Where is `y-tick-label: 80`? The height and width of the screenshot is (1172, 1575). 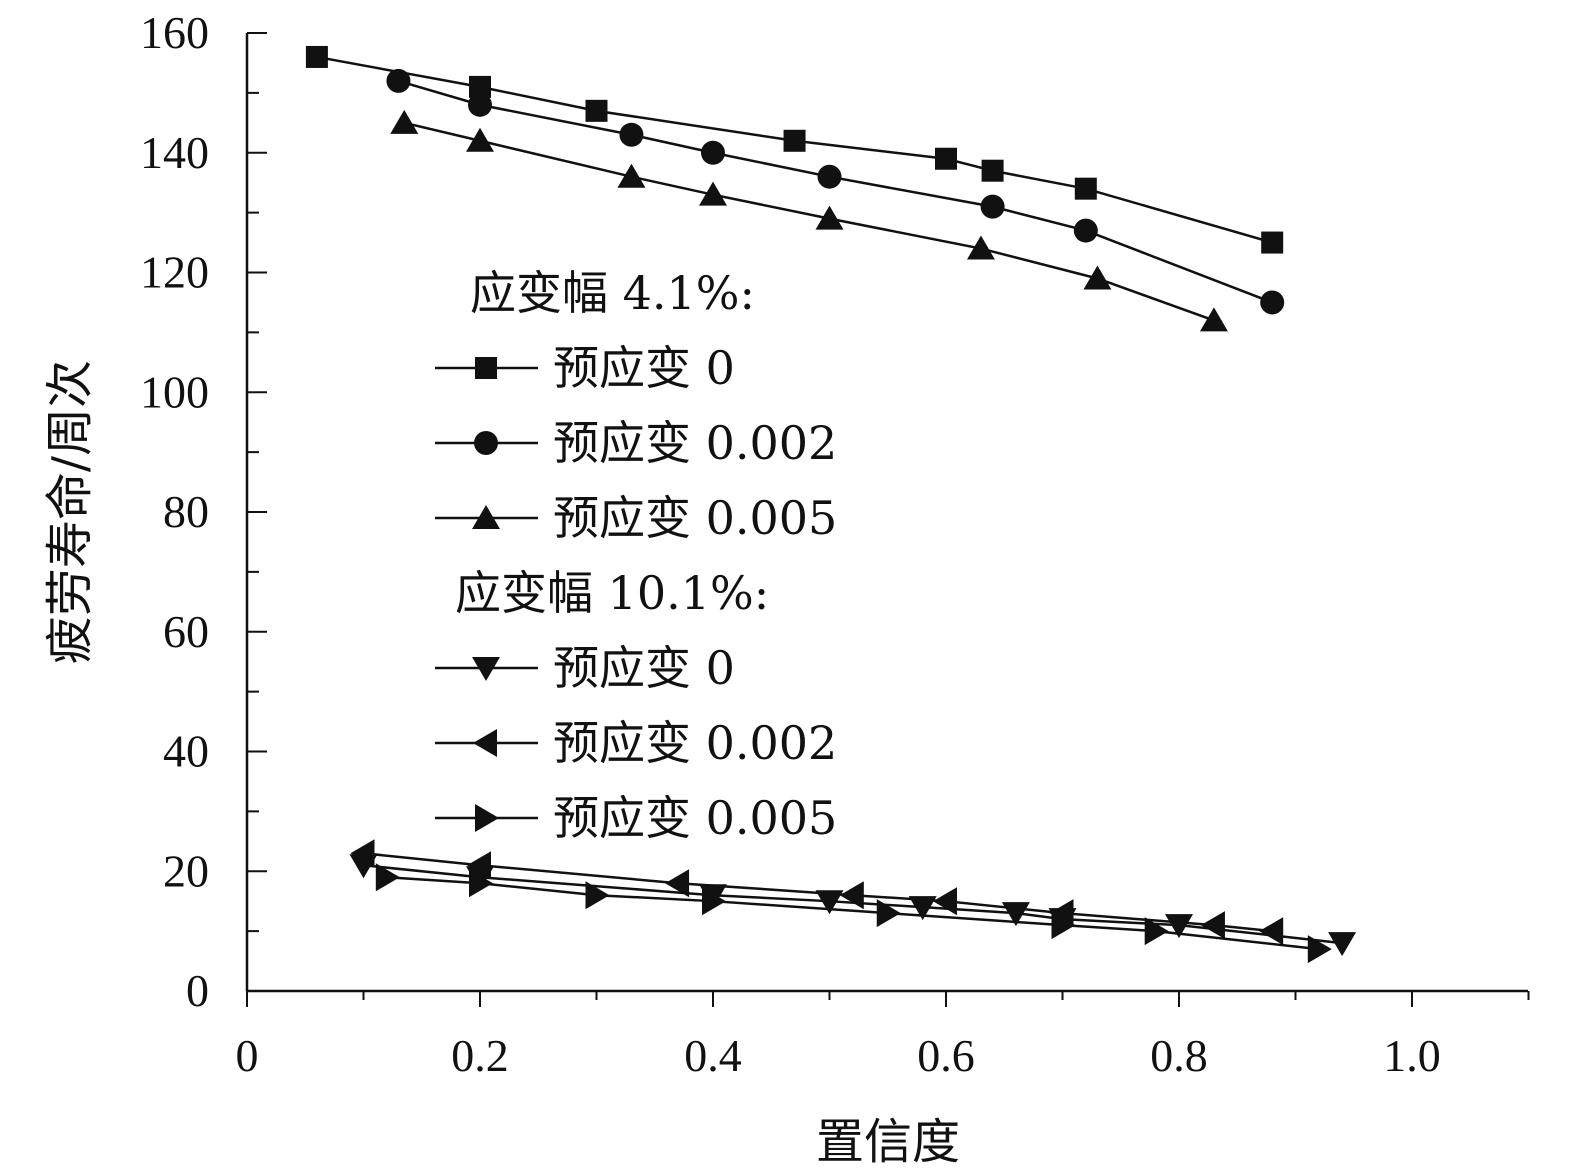 y-tick-label: 80 is located at coordinates (186, 511).